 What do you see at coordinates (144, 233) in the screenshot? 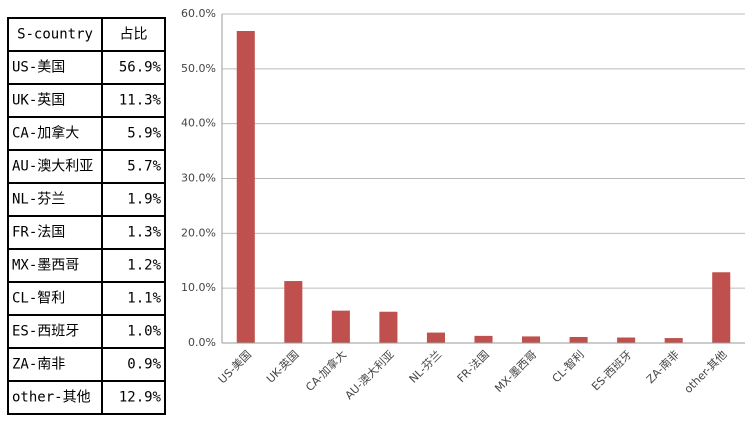
I see `table-text: 1.3%` at bounding box center [144, 233].